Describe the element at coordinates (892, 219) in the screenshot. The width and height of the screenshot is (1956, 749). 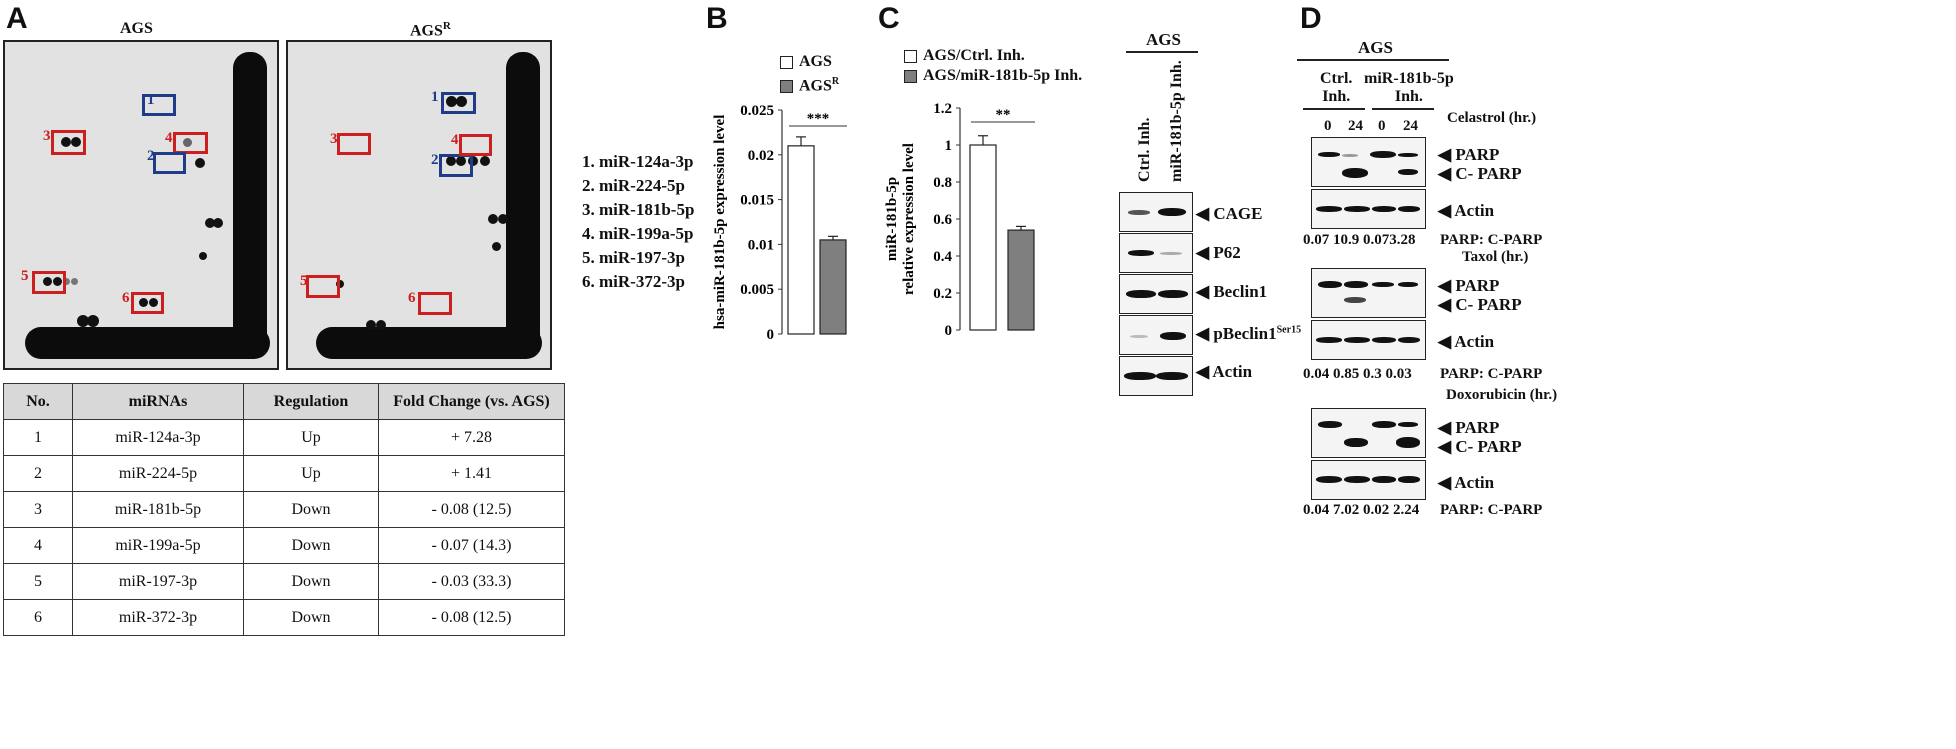
I see `y-axis-label: miR-181b-5p` at that location.